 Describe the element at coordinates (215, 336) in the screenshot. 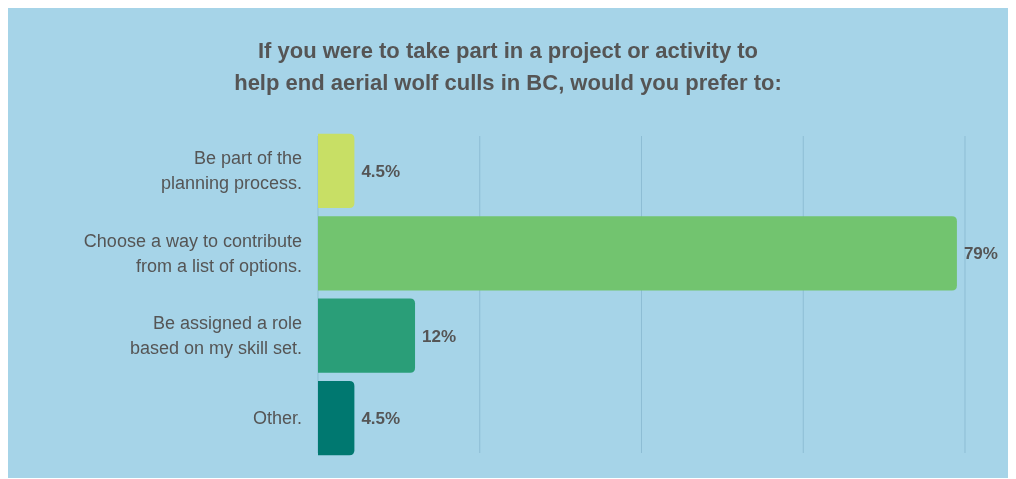

I see `y-tick-label: Be assigned a role based on my skill set.` at that location.